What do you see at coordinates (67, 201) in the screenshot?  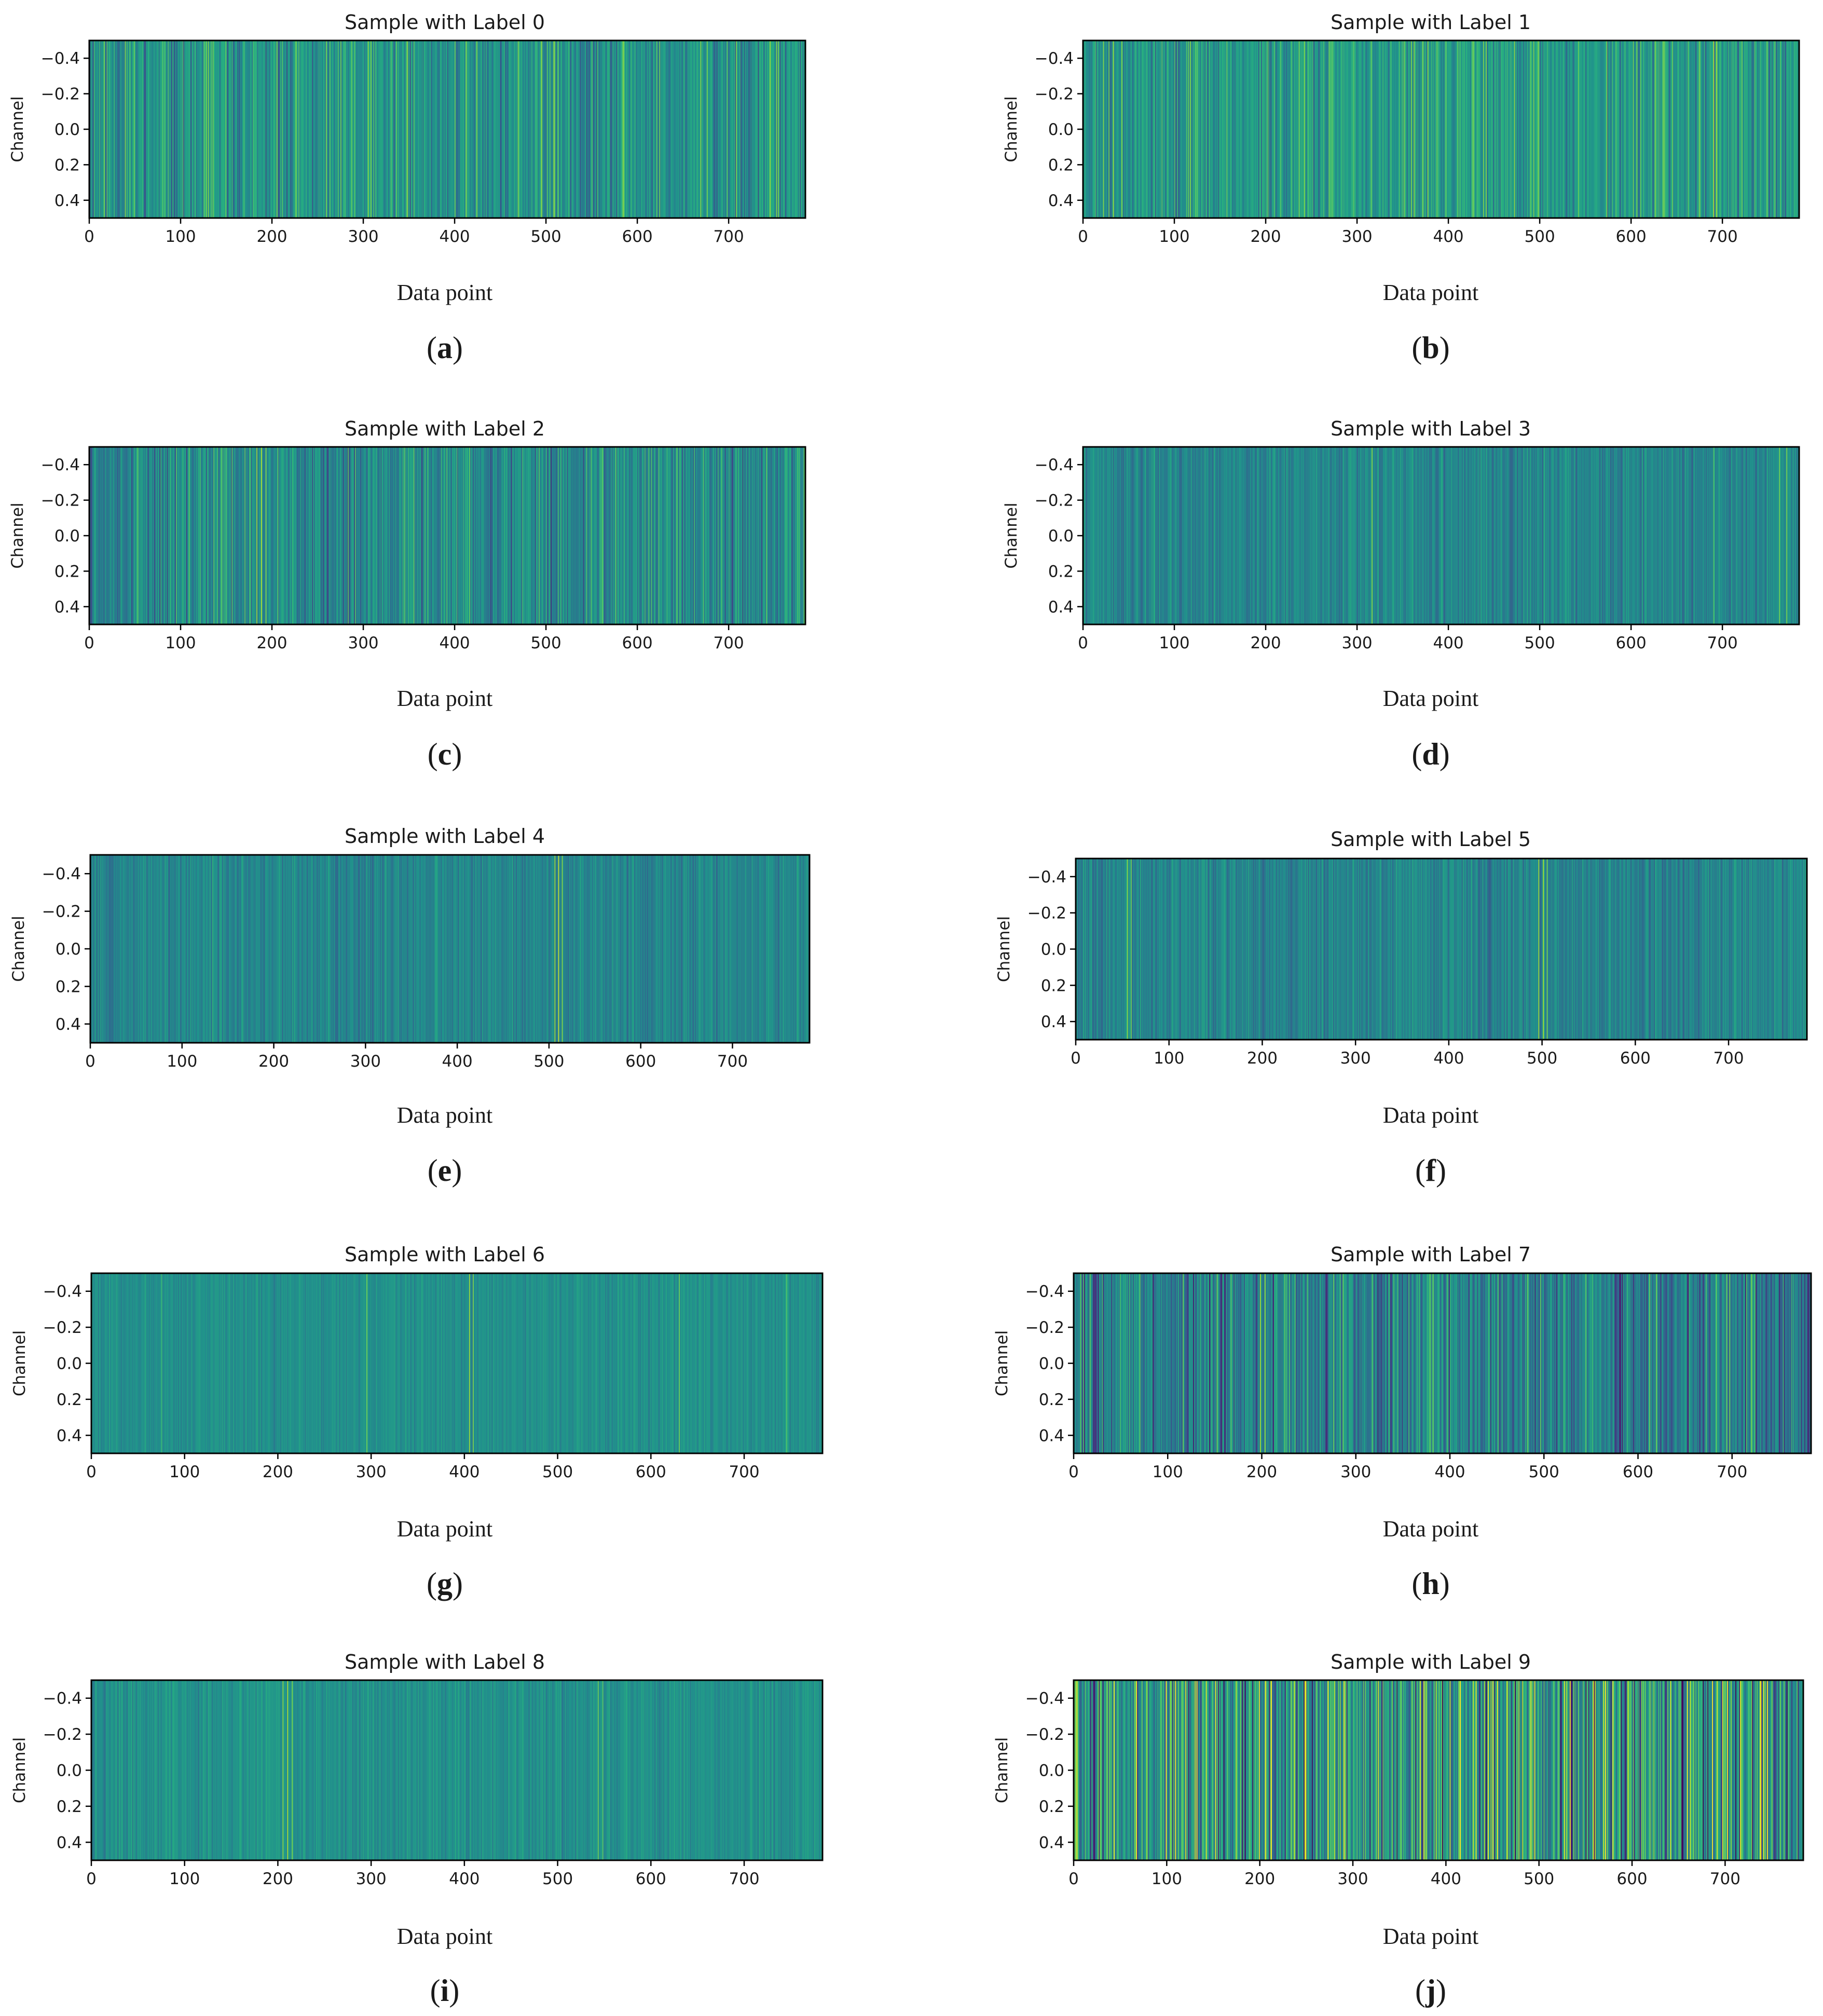 I see `y-tick-label: 0.4` at bounding box center [67, 201].